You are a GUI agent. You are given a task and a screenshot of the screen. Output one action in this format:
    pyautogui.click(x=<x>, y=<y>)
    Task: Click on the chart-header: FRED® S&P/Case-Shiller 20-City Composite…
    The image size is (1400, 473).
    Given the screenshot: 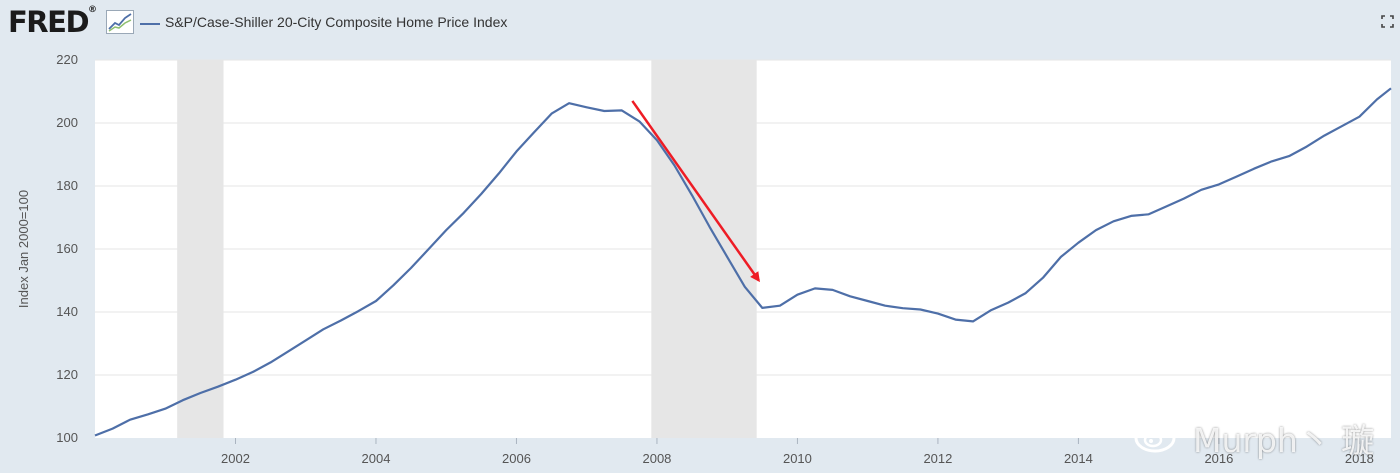 What is the action you would take?
    pyautogui.click(x=700, y=24)
    